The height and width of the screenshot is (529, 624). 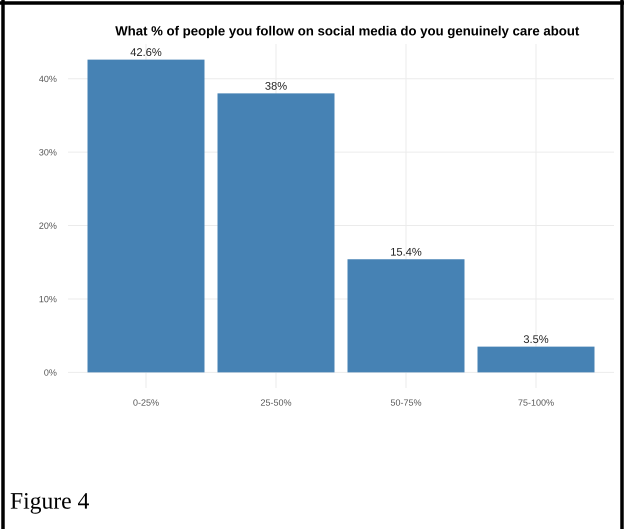 I want to click on caption: Figure 4, so click(x=49, y=503).